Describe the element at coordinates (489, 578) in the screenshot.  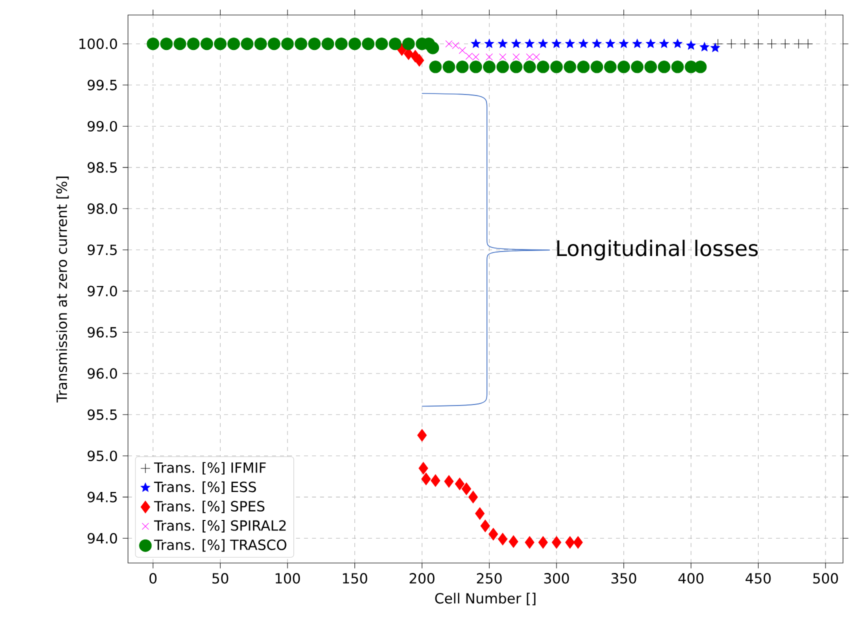
I see `x-tick-label: 250` at that location.